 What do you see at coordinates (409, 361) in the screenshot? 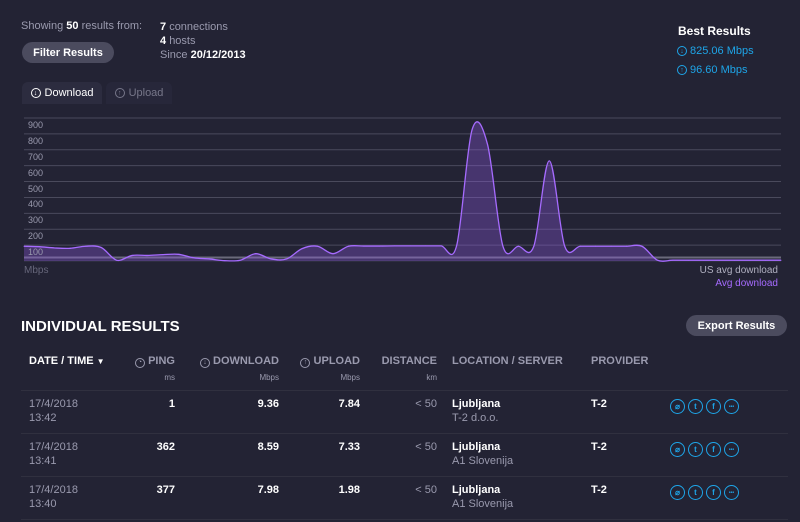
I see `col-distance: DISTANCE` at bounding box center [409, 361].